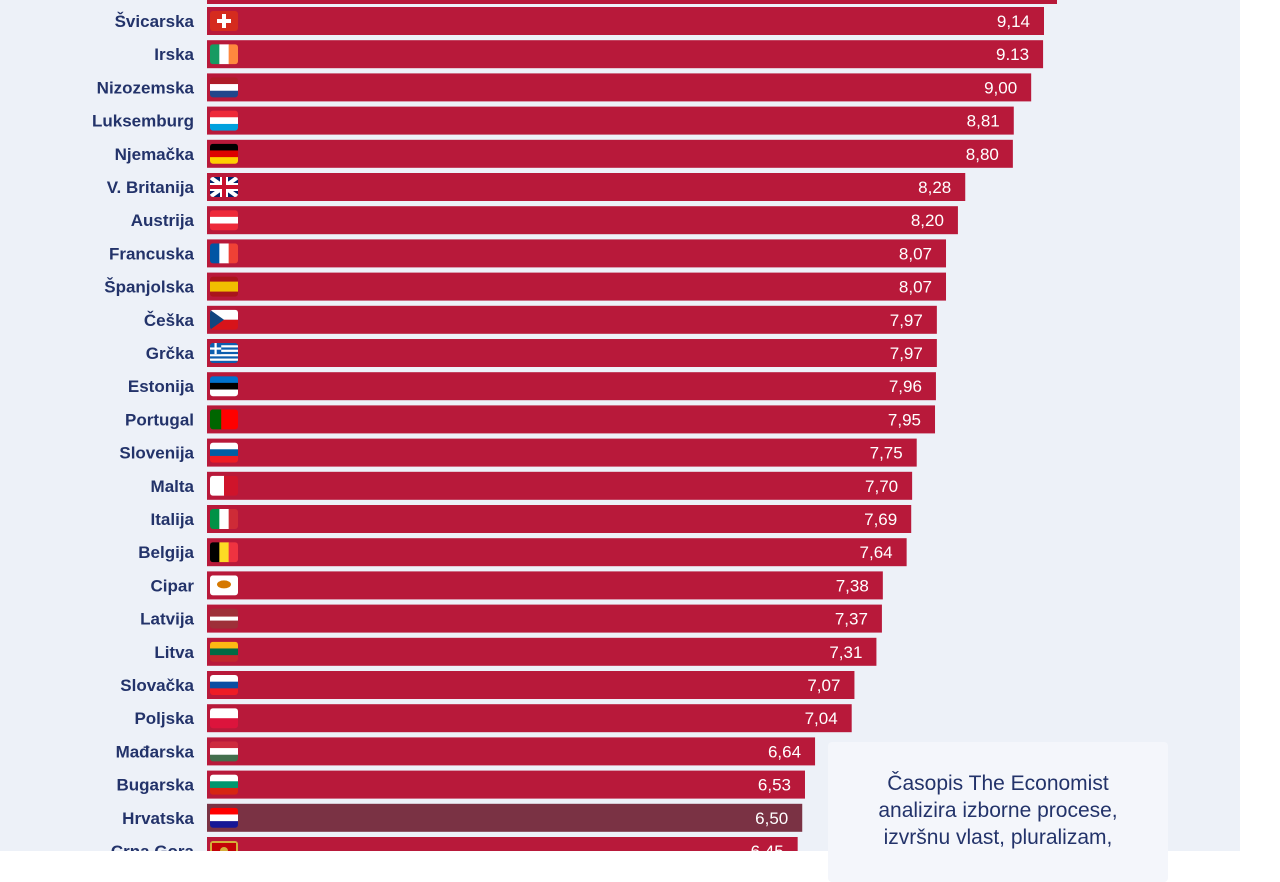 The height and width of the screenshot is (882, 1280). What do you see at coordinates (159, 419) in the screenshot?
I see `country-label: Portugal` at bounding box center [159, 419].